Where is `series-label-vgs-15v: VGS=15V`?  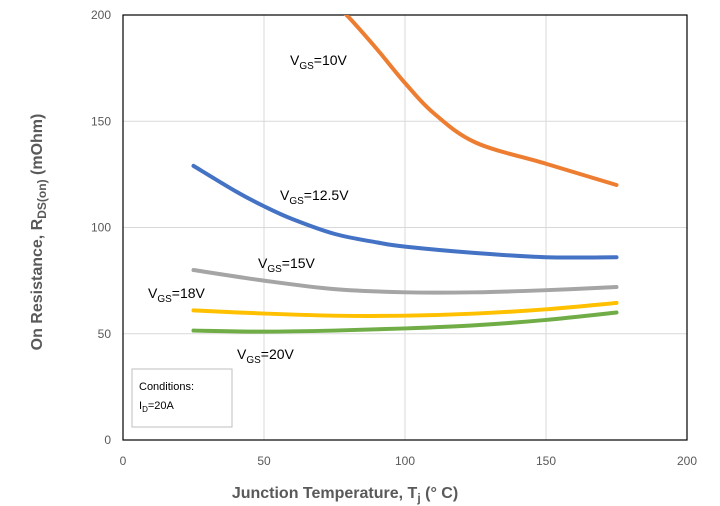
series-label-vgs-15v: VGS=15V is located at coordinates (287, 265).